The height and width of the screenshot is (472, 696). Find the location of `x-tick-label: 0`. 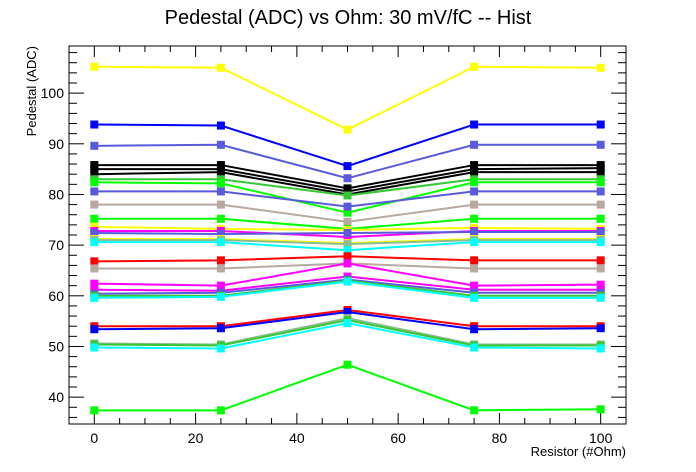

x-tick-label: 0 is located at coordinates (94, 438).